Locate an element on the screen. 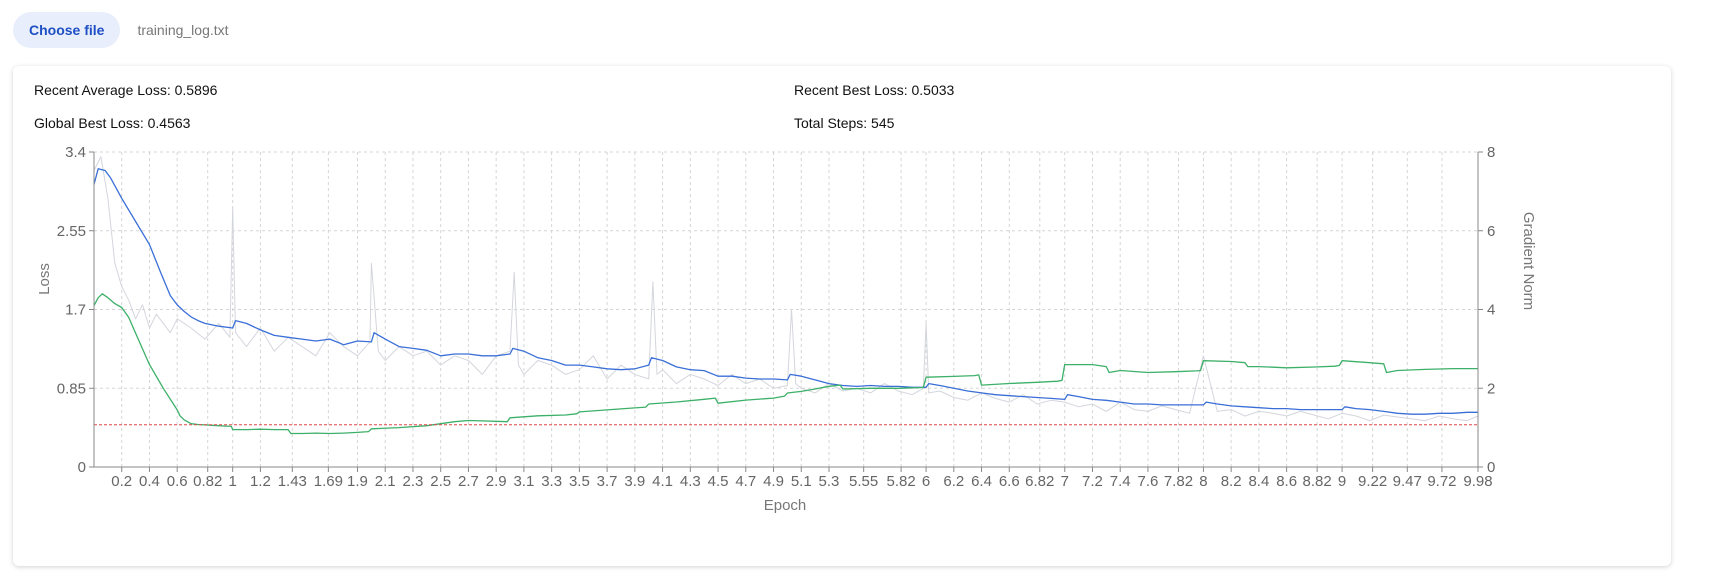 The width and height of the screenshot is (1709, 586). x-tick-label: 3.5 is located at coordinates (579, 481).